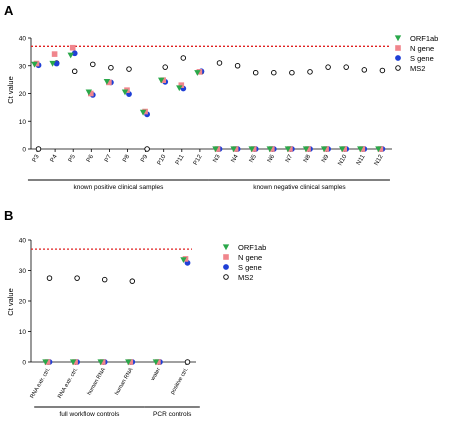 The height and width of the screenshot is (424, 474). What do you see at coordinates (162, 160) in the screenshot?
I see `x-tick-label: P10` at bounding box center [162, 160].